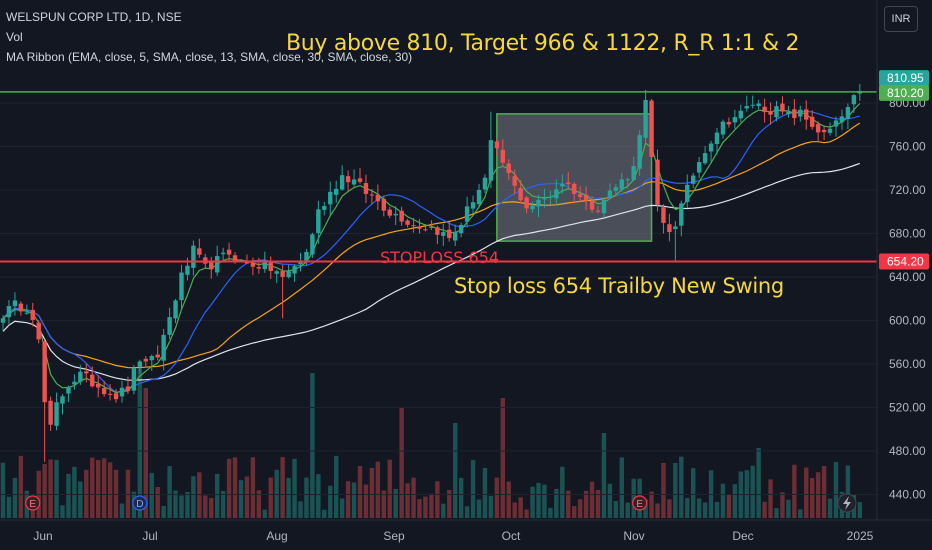 This screenshot has height=550, width=932. I want to click on price-tick-label: 720.00, so click(907, 190).